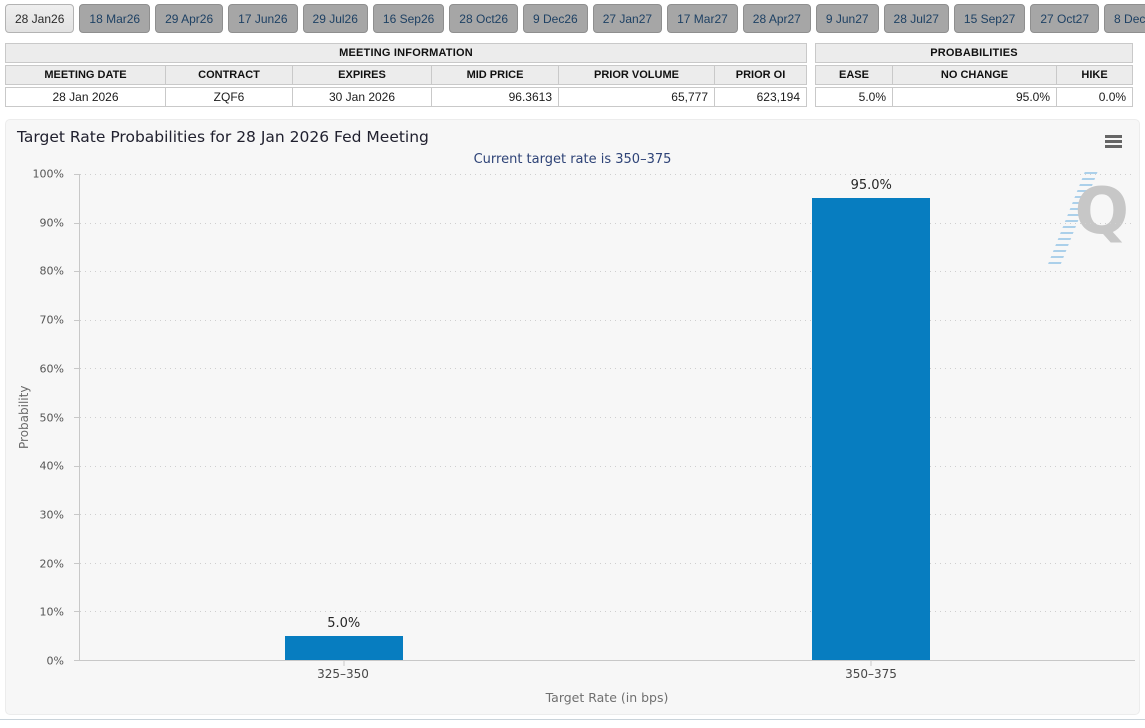 Image resolution: width=1145 pixels, height=728 pixels. I want to click on column-header: PRIOR OI, so click(761, 75).